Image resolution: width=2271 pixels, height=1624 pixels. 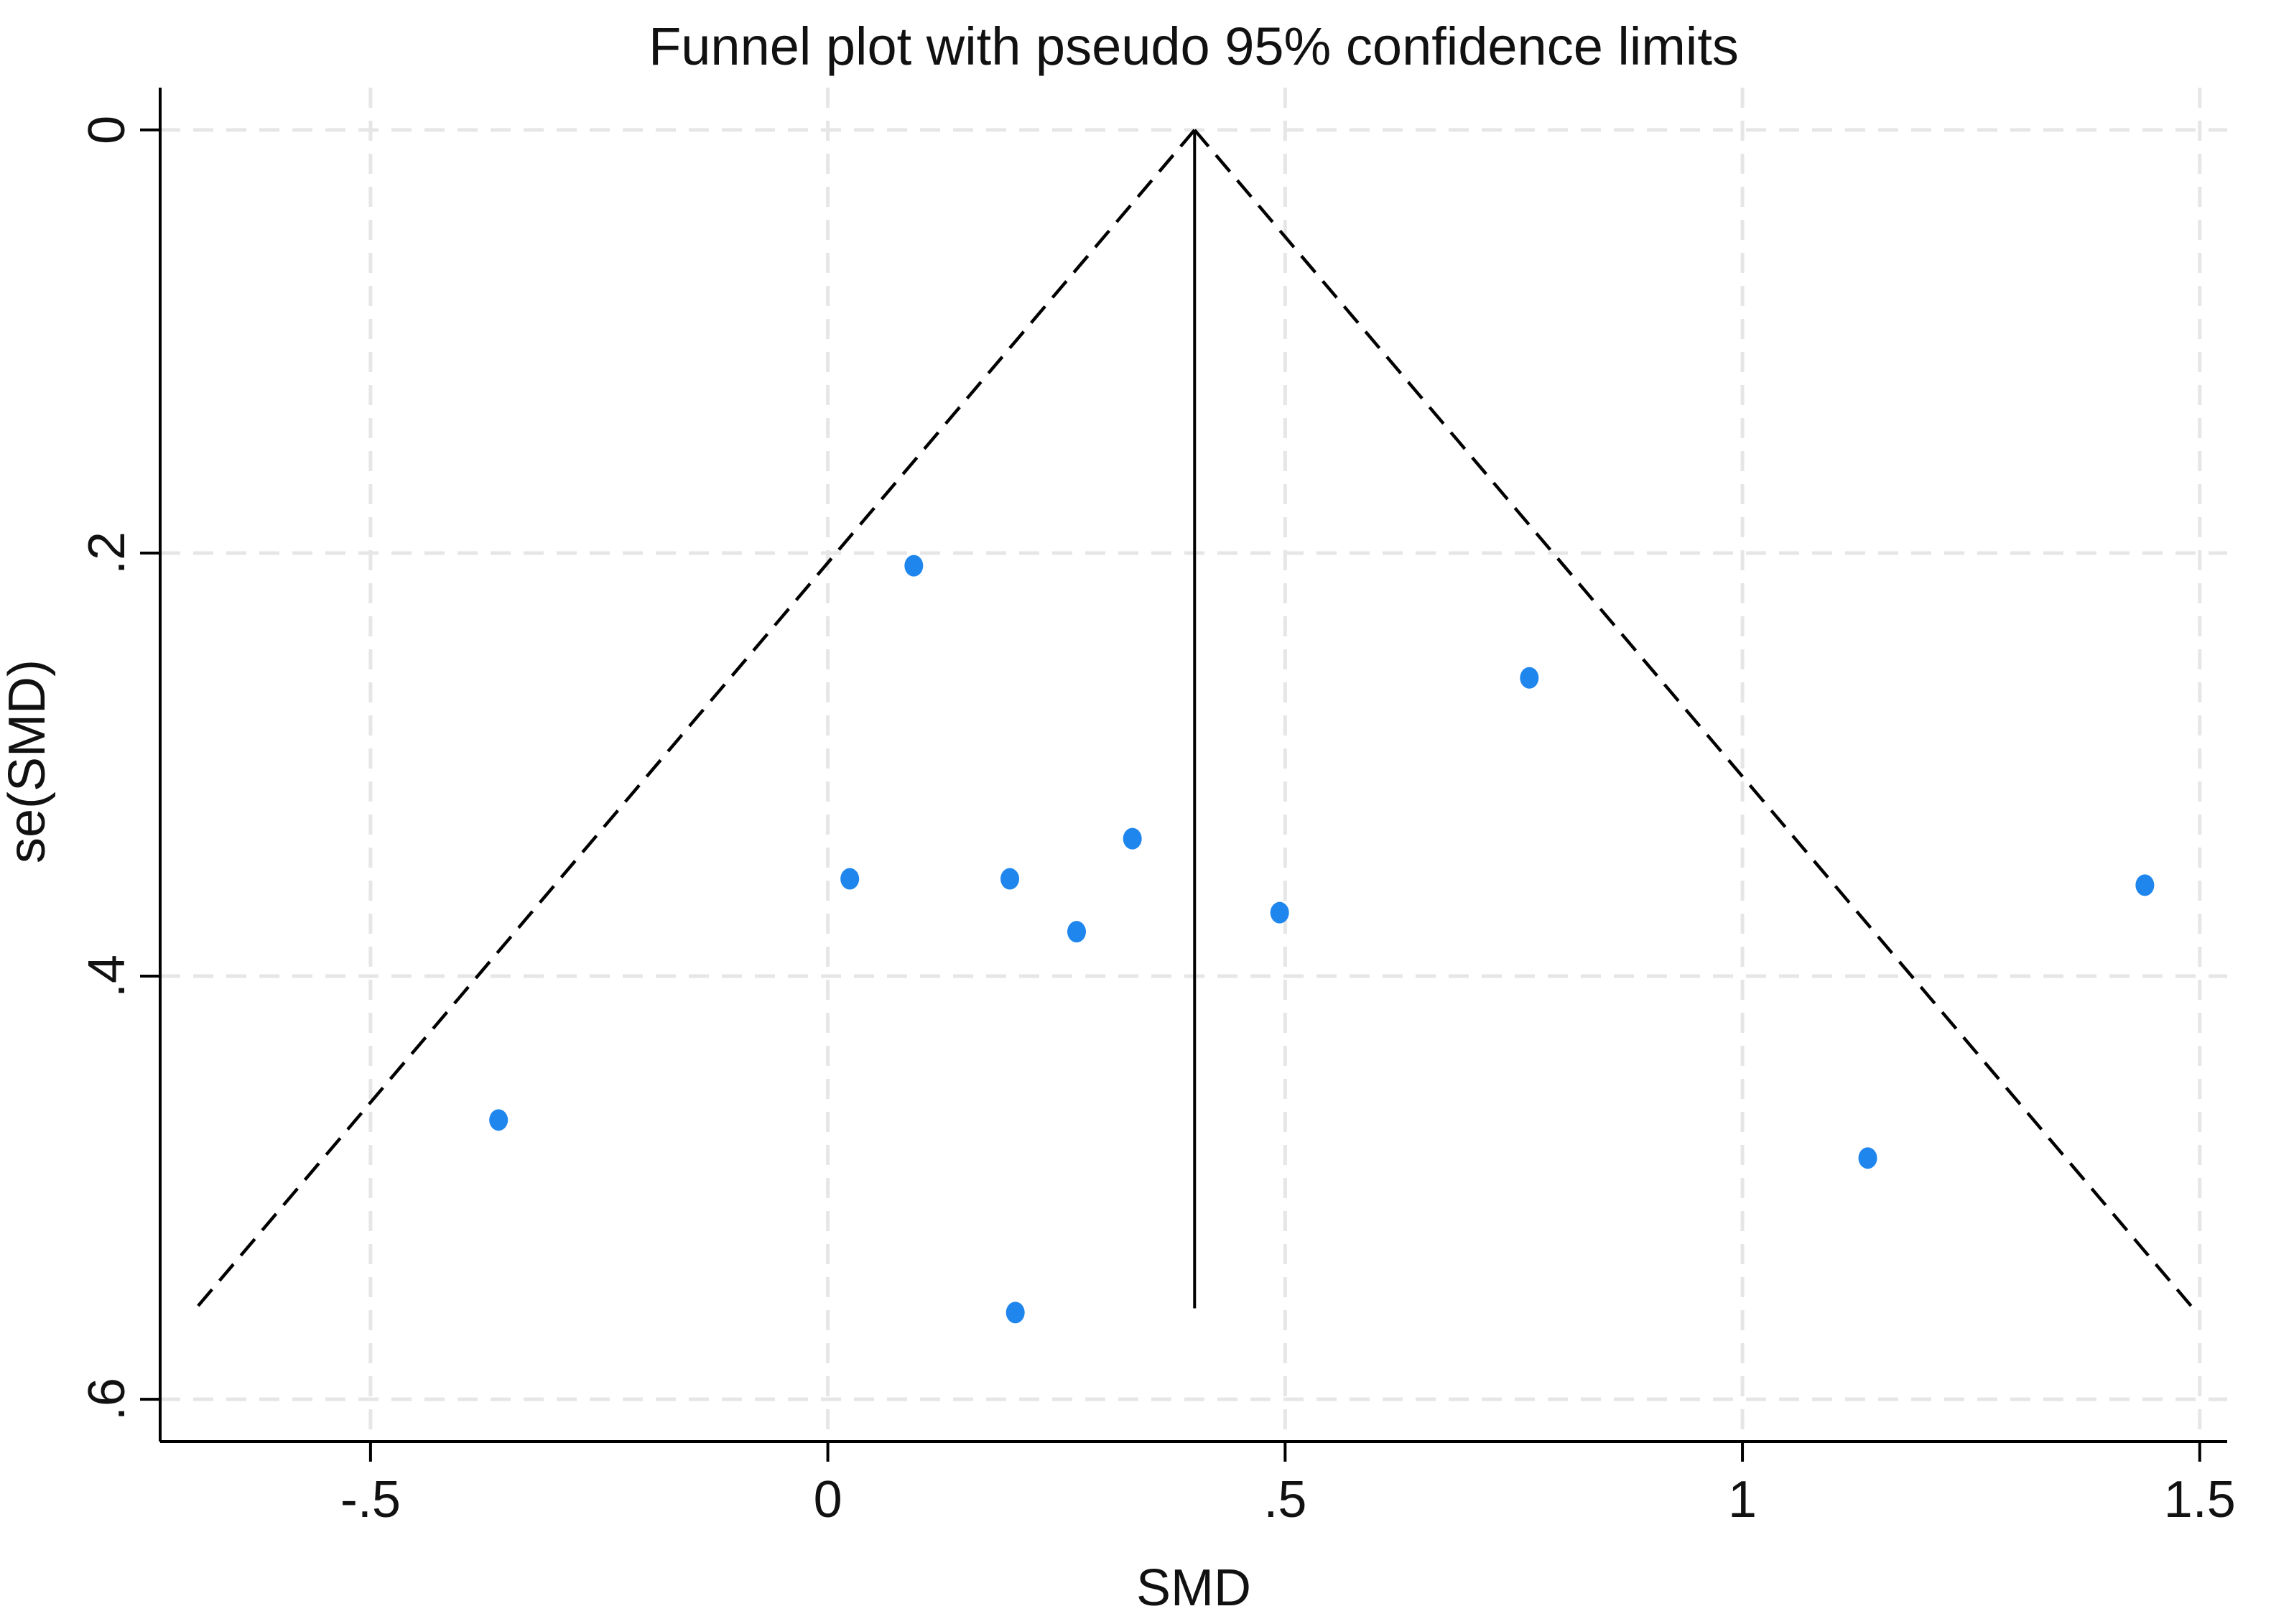 I want to click on x-tick-label: .5, so click(x=1285, y=1499).